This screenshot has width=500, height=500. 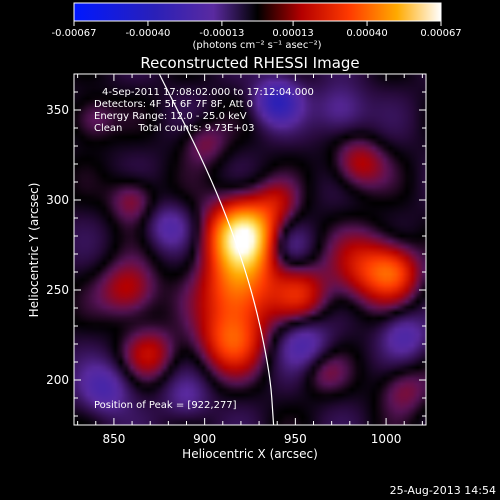 I want to click on annotation-detectors: Detectors: 4F 5F 6F 7F 8F, Att 0, so click(x=173, y=104).